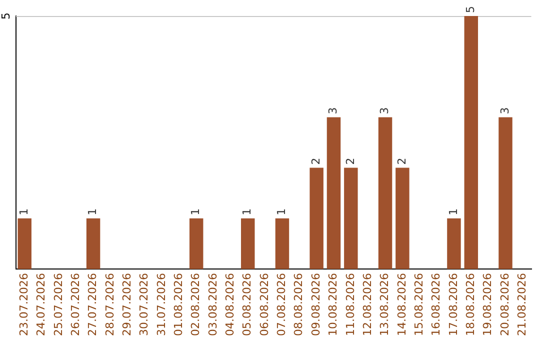 This screenshot has width=540, height=340. What do you see at coordinates (247, 304) in the screenshot?
I see `x-tick-label: 05.08.2026` at bounding box center [247, 304].